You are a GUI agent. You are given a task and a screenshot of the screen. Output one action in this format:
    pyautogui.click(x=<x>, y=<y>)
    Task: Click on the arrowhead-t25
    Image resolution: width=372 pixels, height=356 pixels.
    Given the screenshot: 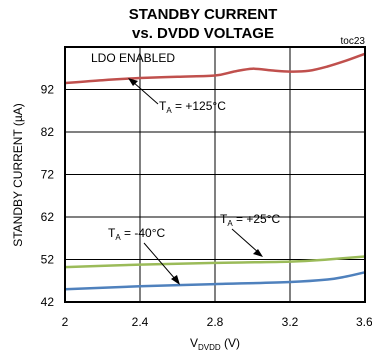 What is the action you would take?
    pyautogui.click(x=258, y=253)
    